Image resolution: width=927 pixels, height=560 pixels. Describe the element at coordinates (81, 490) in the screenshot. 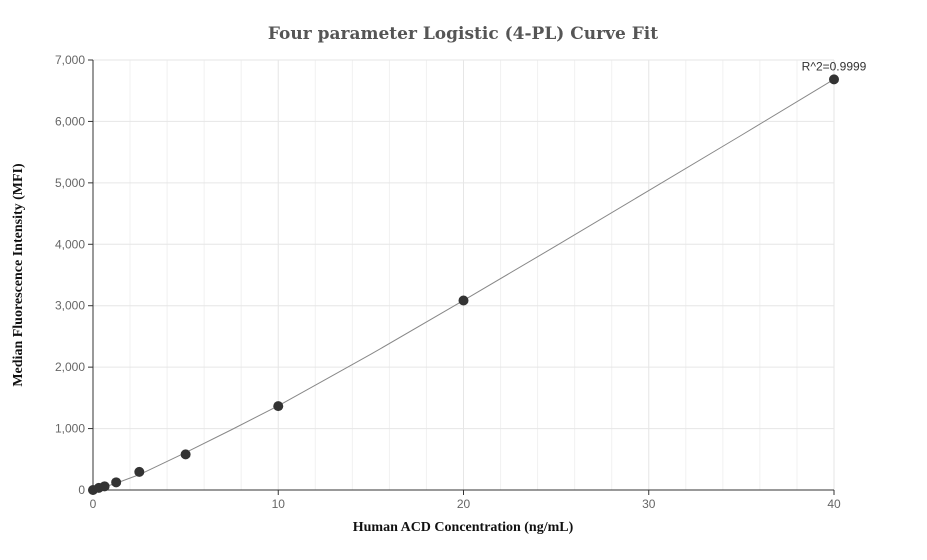

I see `y-tick-label: 0` at that location.